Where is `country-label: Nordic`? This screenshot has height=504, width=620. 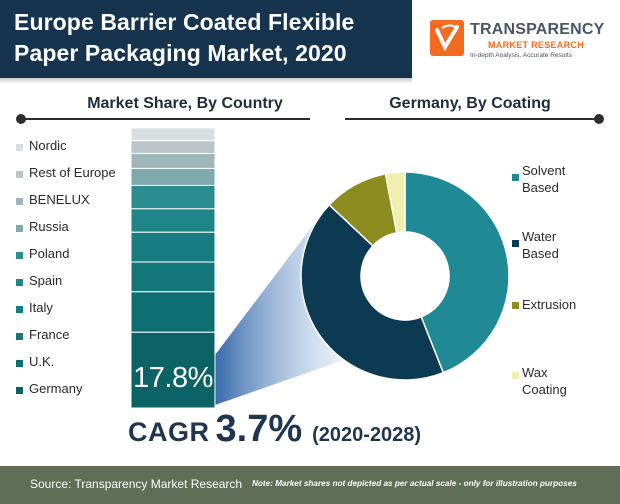 country-label: Nordic is located at coordinates (48, 145).